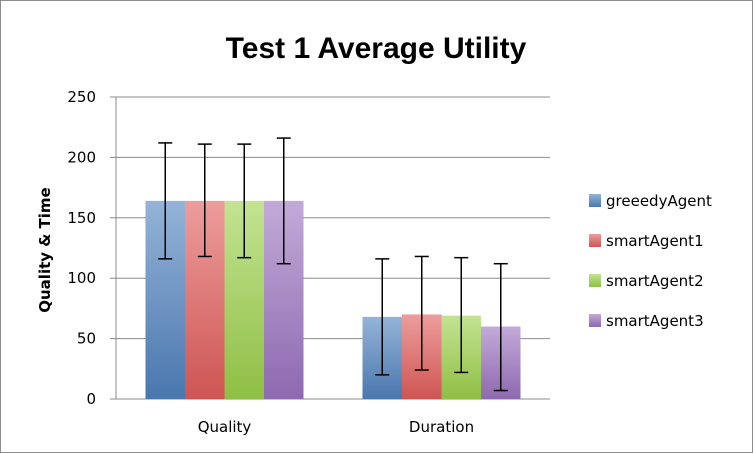 Image resolution: width=753 pixels, height=453 pixels. Describe the element at coordinates (165, 201) in the screenshot. I see `error-bar-greeedyAgent-Quality` at that location.